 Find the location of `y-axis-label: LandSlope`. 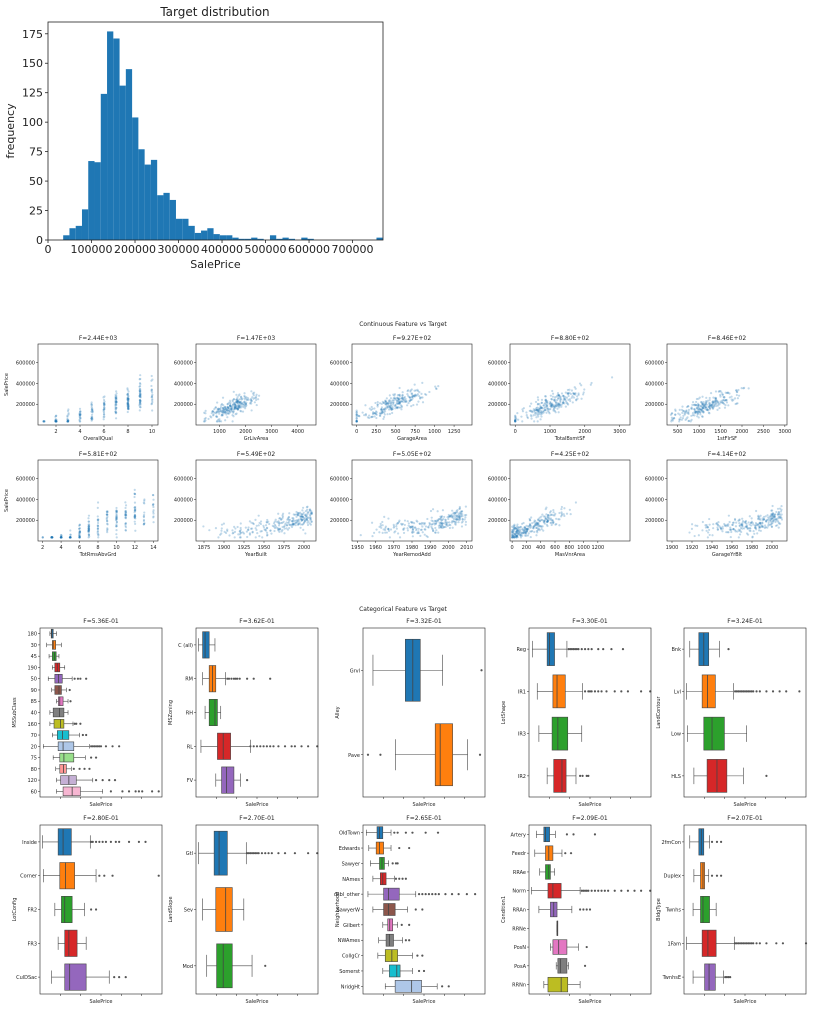

y-axis-label: LandSlope is located at coordinates (171, 909).